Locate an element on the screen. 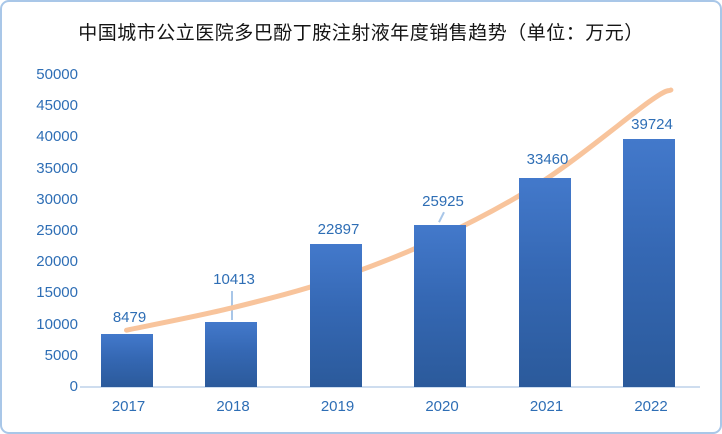  y-tick-40000: 40000 is located at coordinates (57, 137).